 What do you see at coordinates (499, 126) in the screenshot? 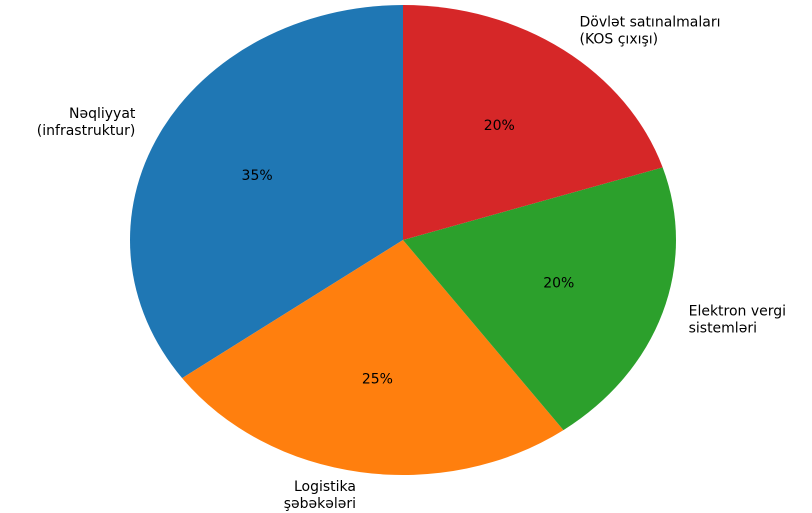
I see `slice-percent-3: 20%` at bounding box center [499, 126].